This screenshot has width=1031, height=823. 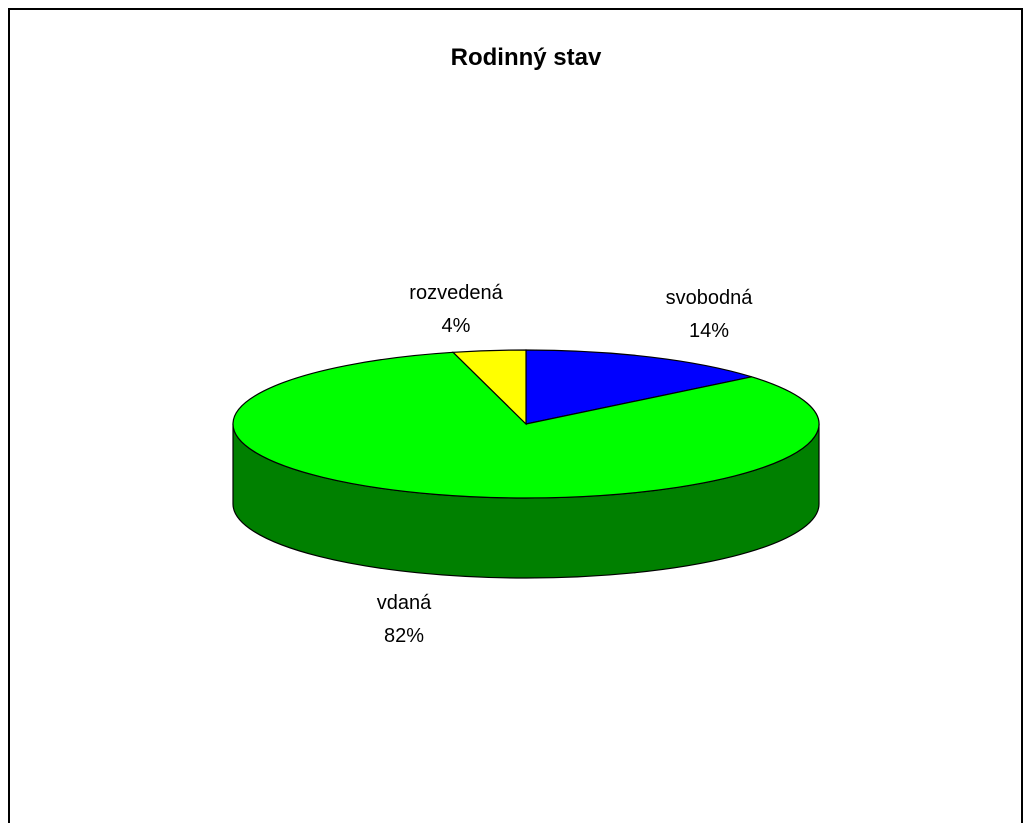 I want to click on pie-top, so click(x=526, y=424).